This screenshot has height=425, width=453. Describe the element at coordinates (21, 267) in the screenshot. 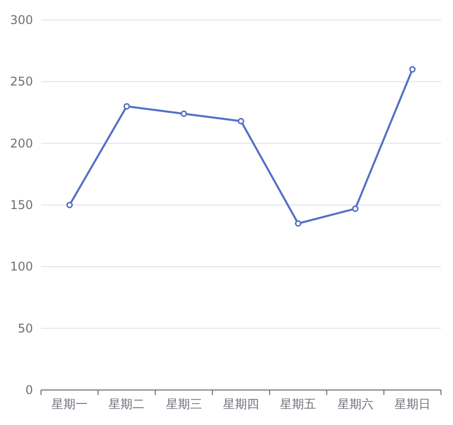

I see `y-tick-label: 100` at that location.